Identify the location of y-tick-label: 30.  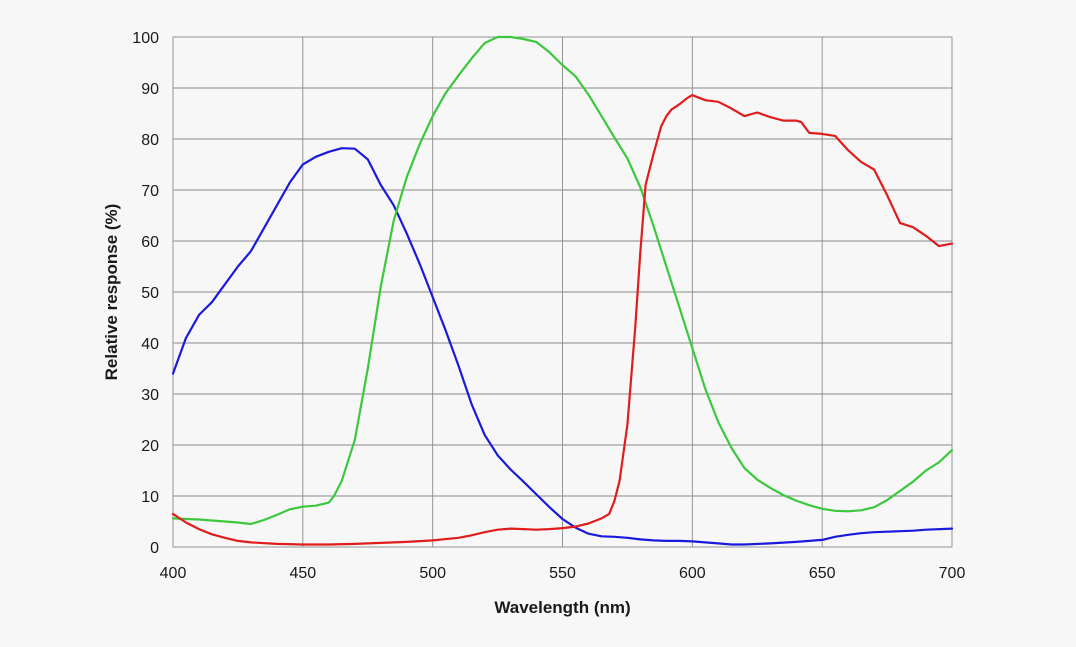
(150, 395).